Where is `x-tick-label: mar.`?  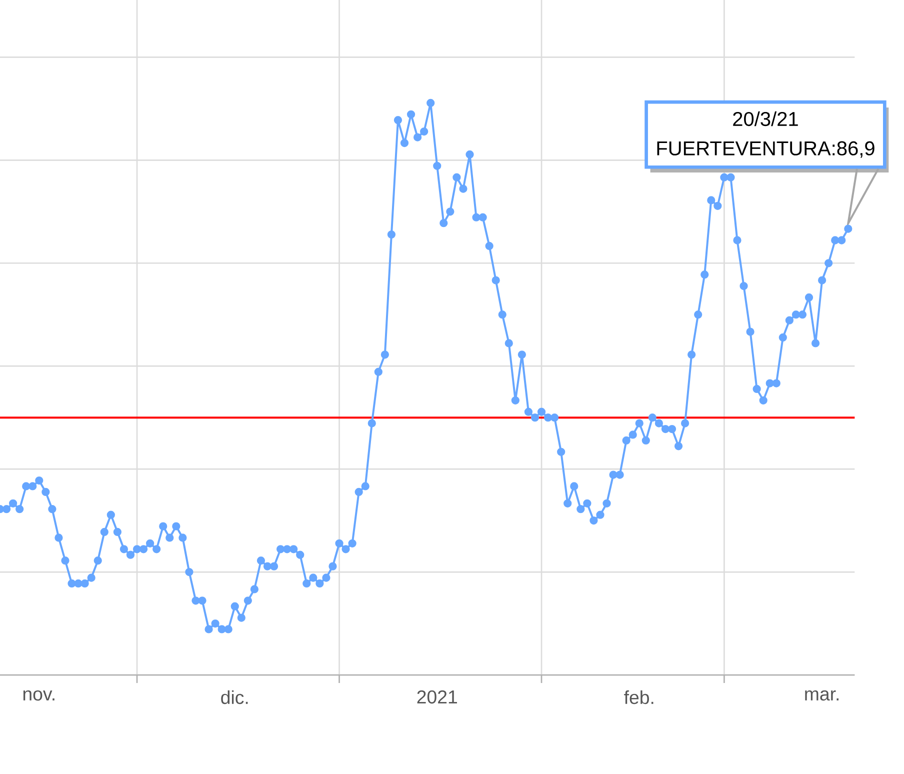 x-tick-label: mar. is located at coordinates (821, 695).